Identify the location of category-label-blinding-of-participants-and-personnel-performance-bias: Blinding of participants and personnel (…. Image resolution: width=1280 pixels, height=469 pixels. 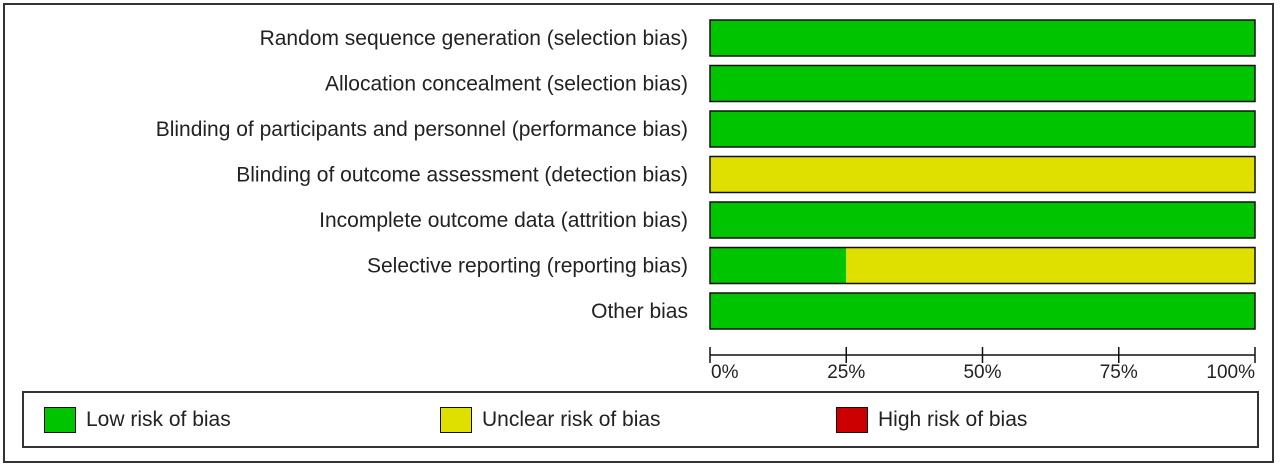
(422, 129).